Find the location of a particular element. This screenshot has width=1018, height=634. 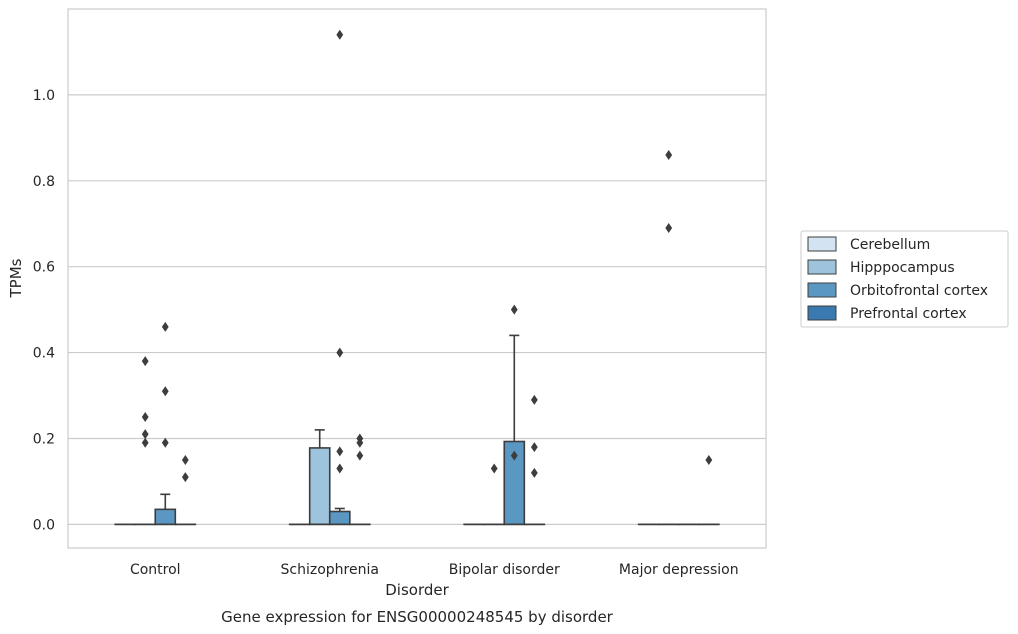

legend-frame is located at coordinates (904, 279).